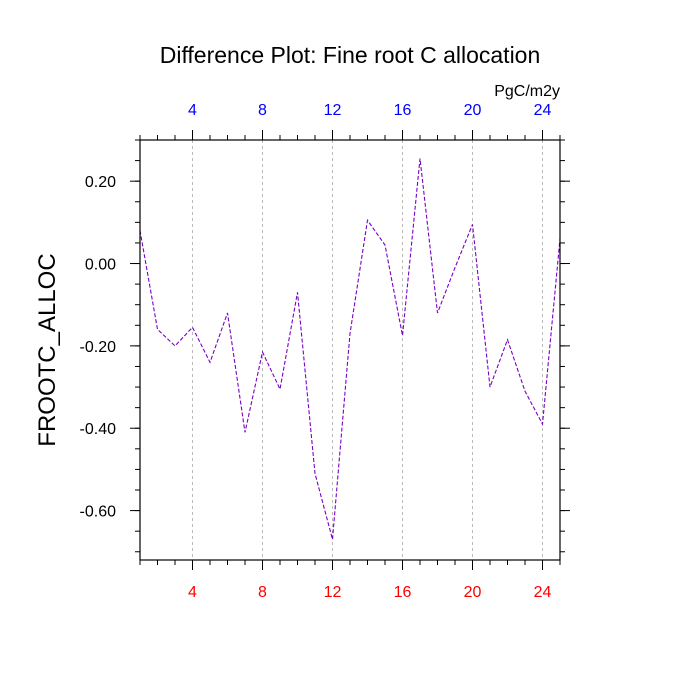 This screenshot has width=700, height=700. What do you see at coordinates (403, 110) in the screenshot?
I see `x-tick-label-top: 16` at bounding box center [403, 110].